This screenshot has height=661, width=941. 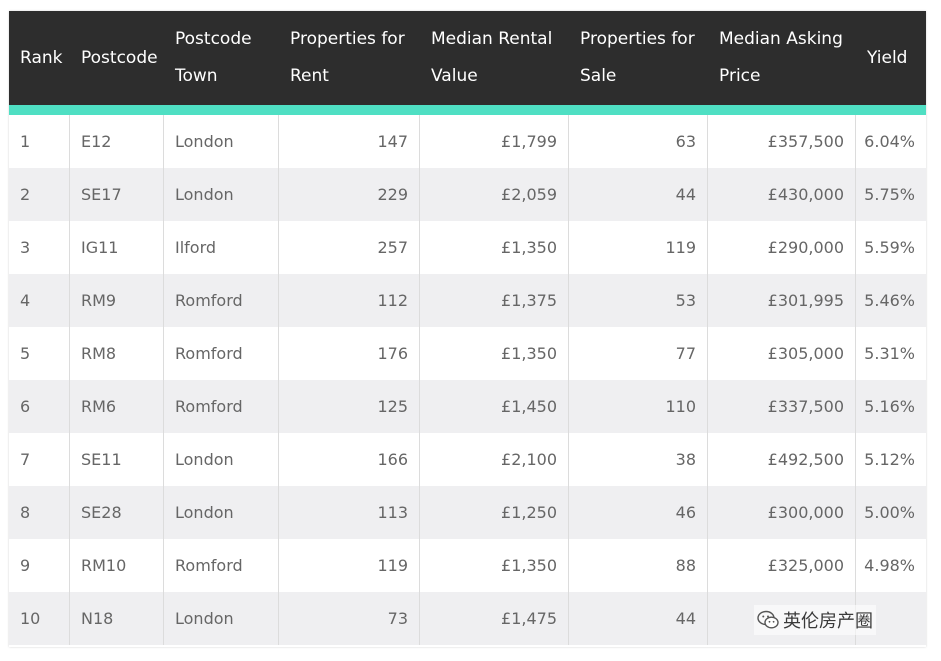 What do you see at coordinates (638, 459) in the screenshot?
I see `cell-for-sale: 38` at bounding box center [638, 459].